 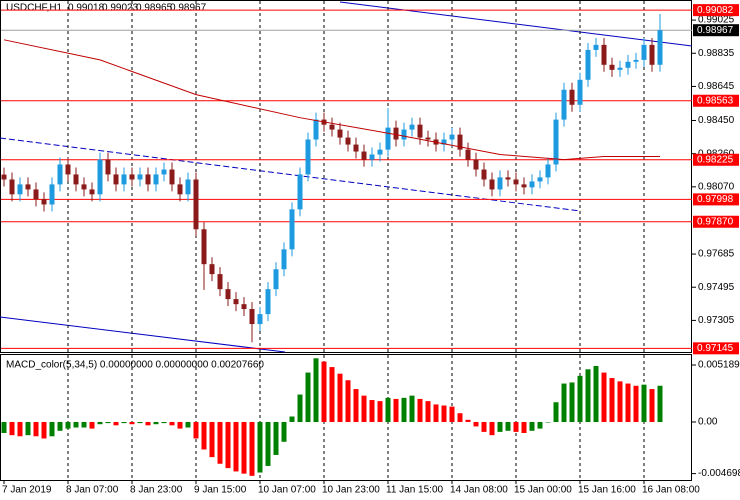 I want to click on level-label: 0.98225, so click(x=715, y=159).